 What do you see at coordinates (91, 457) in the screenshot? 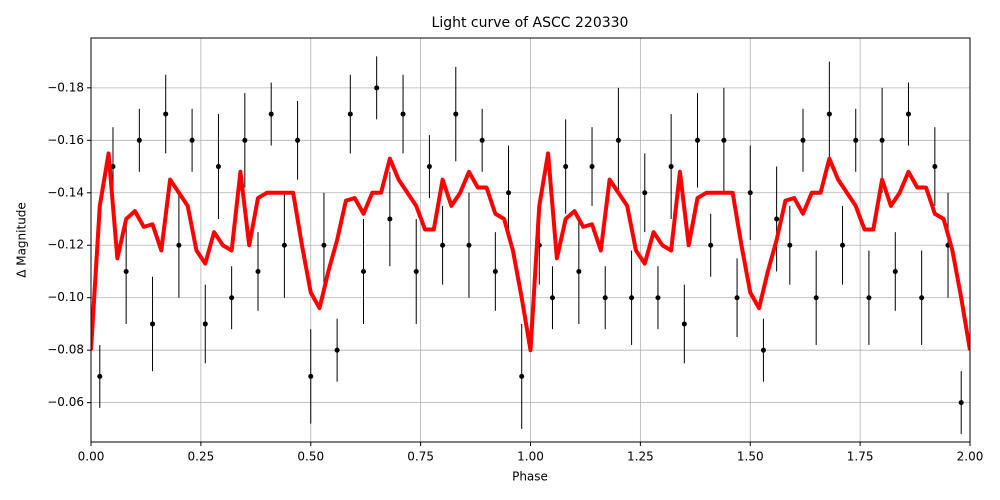
I see `x-tick-label: 0.00` at bounding box center [91, 457].